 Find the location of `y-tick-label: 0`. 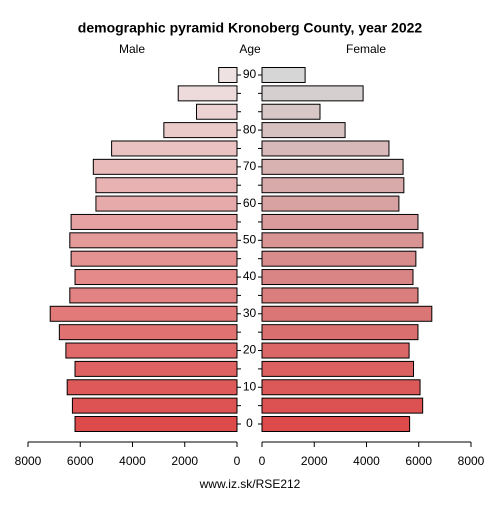

y-tick-label: 0 is located at coordinates (249, 423).